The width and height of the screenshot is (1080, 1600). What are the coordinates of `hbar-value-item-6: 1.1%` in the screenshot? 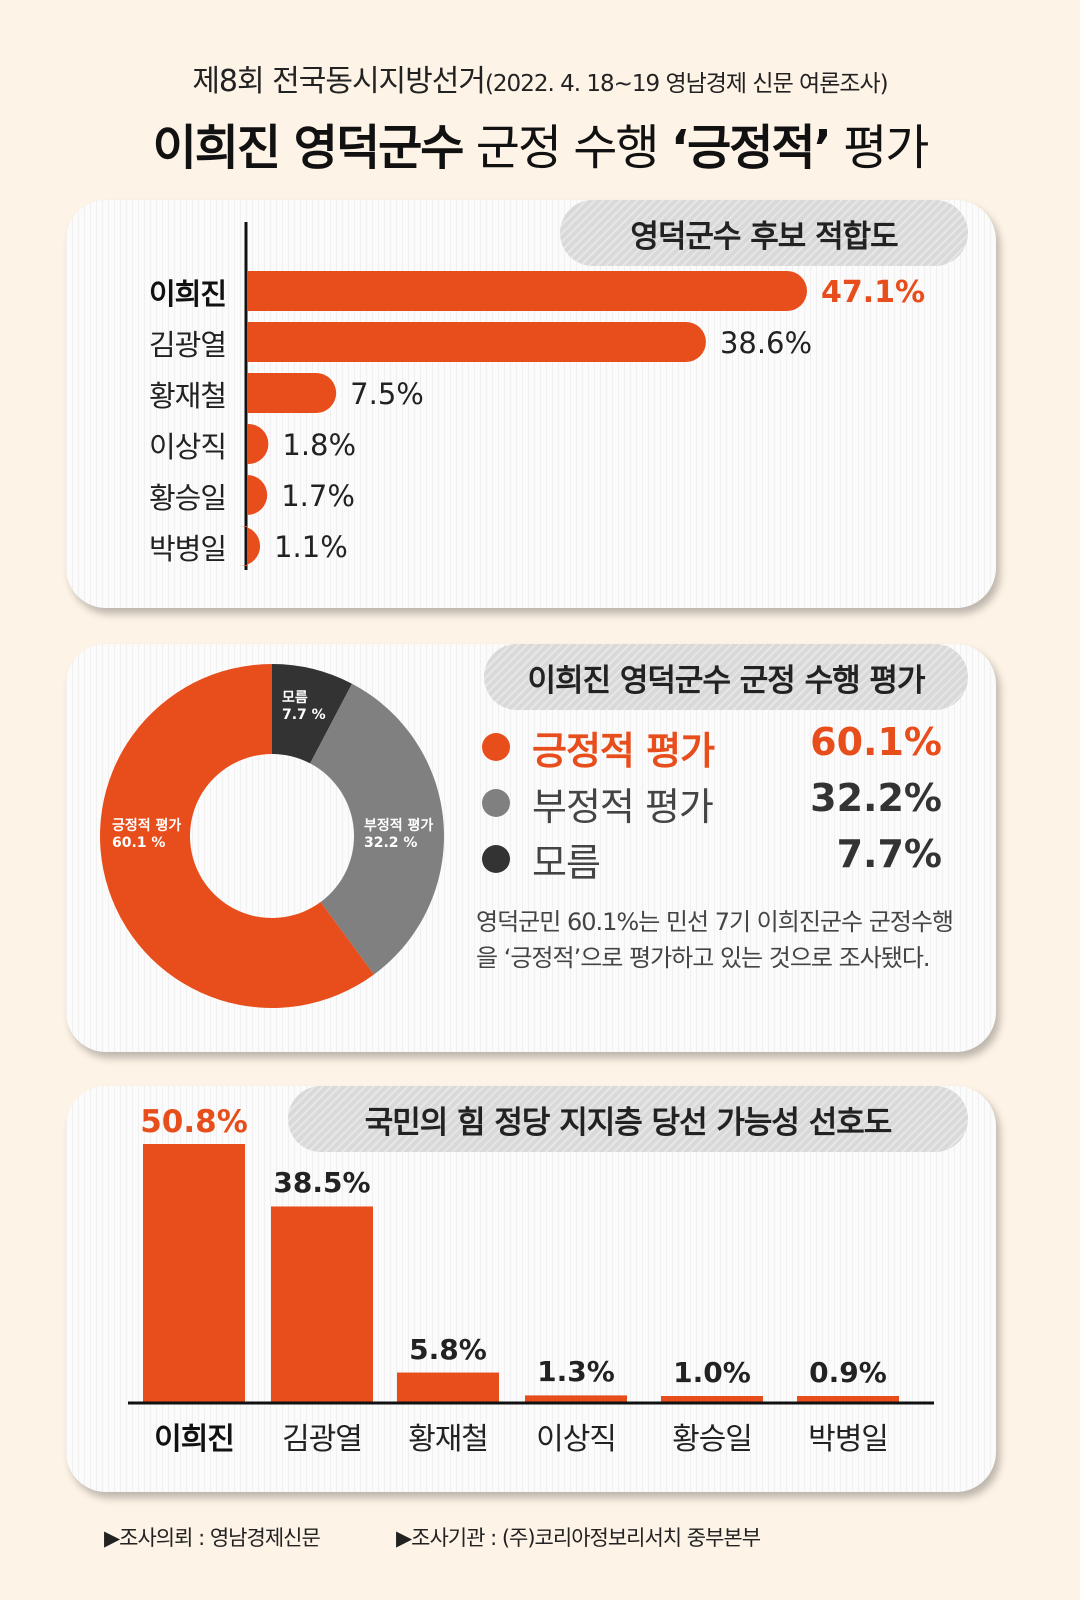 It's located at (311, 547).